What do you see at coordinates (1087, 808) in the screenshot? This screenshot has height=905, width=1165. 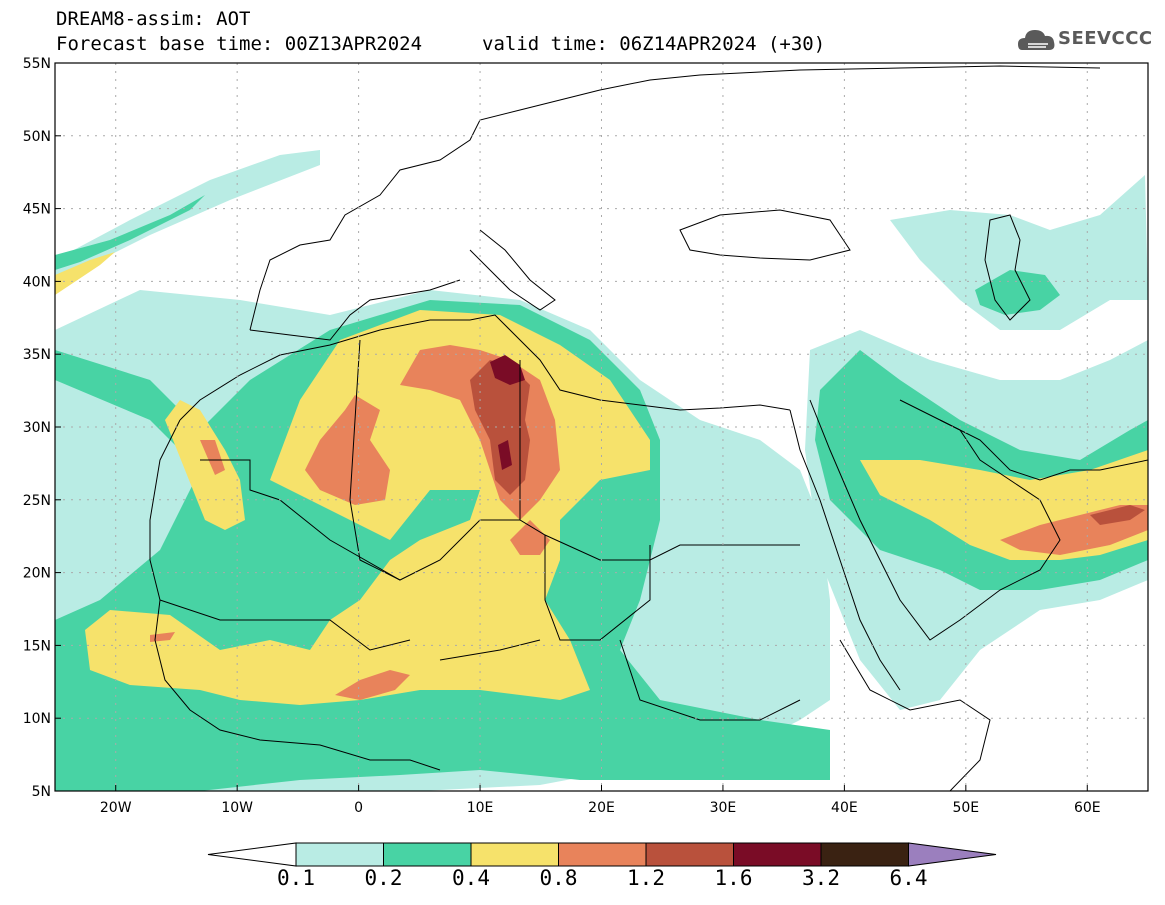 I see `lon-label: 60E` at bounding box center [1087, 808].